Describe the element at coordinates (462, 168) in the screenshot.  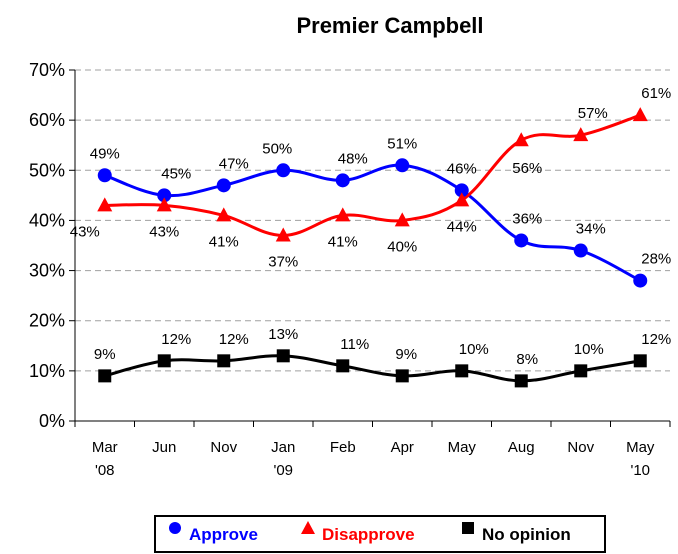
I see `data-label-approve: 46%` at that location.